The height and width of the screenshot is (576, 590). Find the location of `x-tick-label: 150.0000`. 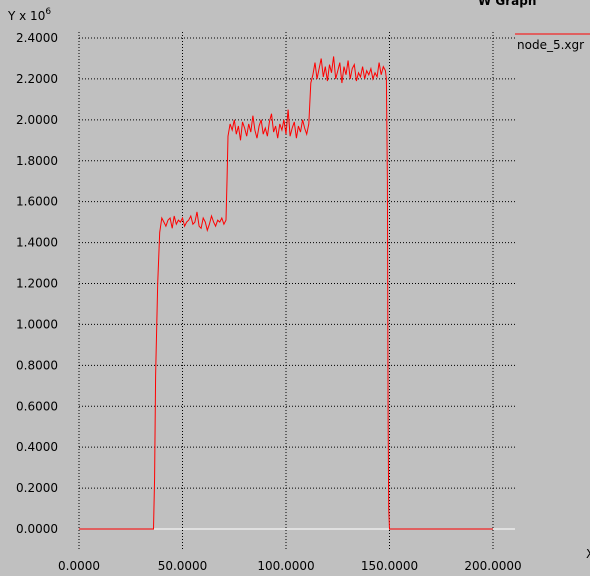

x-tick-label: 150.0000 is located at coordinates (389, 566).